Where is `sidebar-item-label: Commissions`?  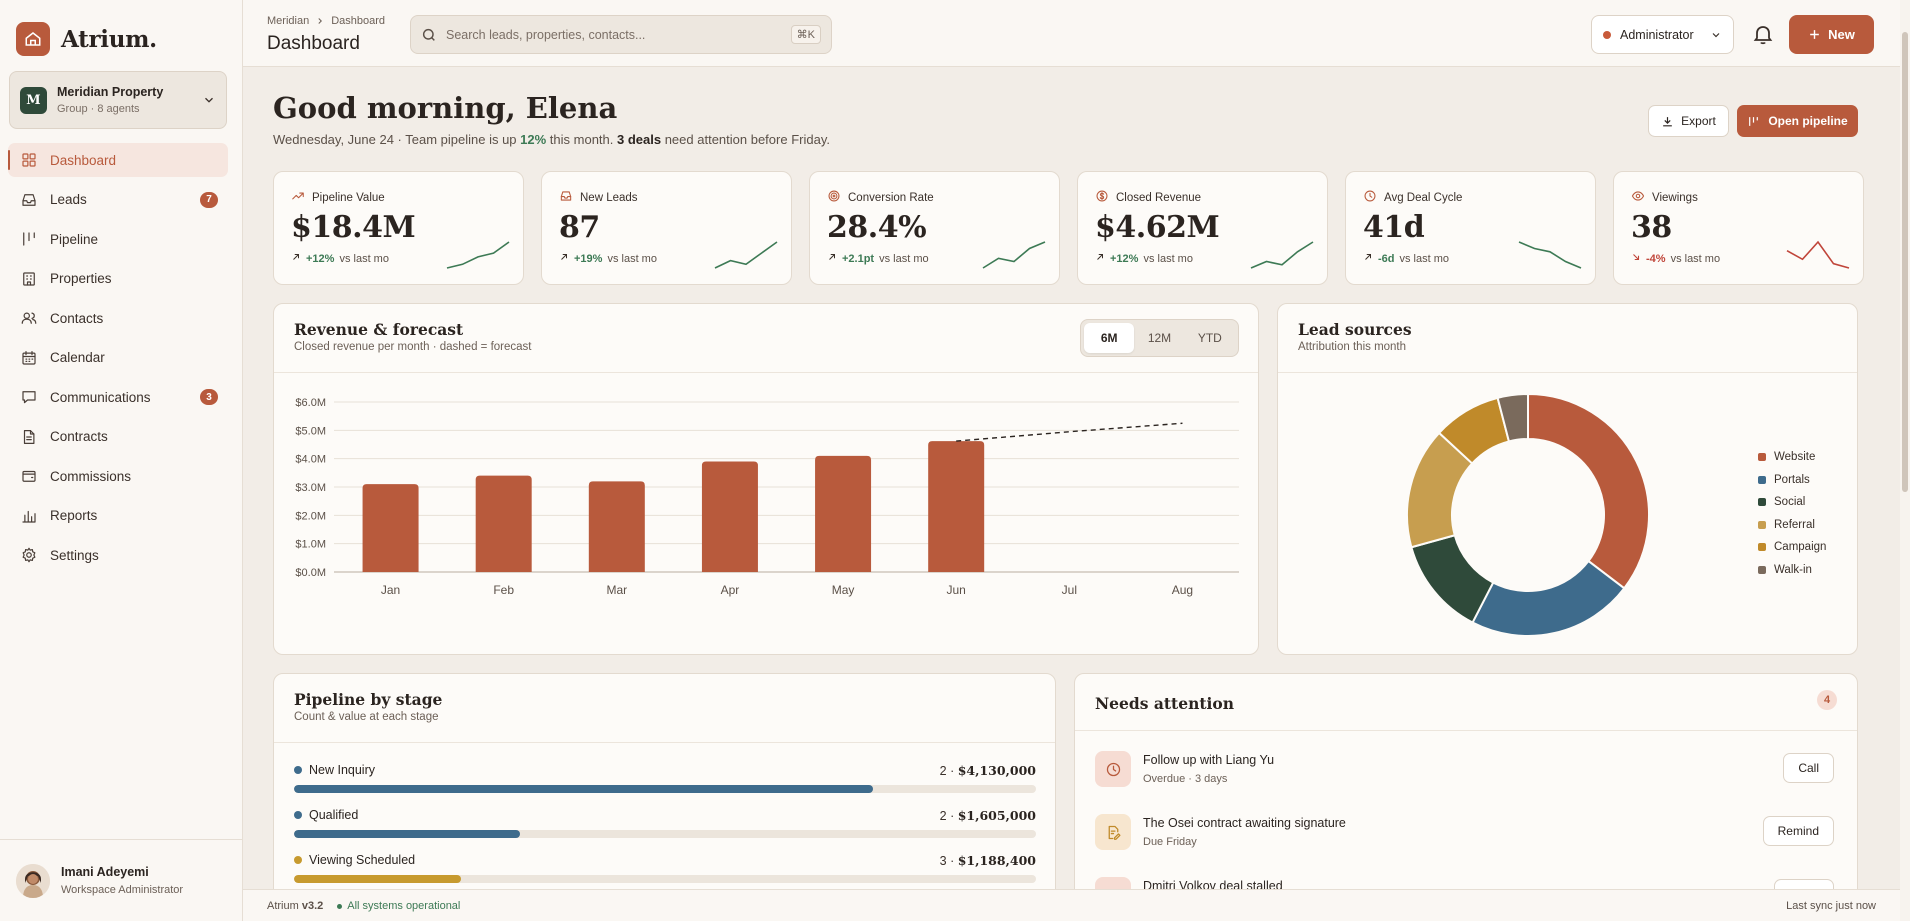
sidebar-item-label: Commissions is located at coordinates (91, 476).